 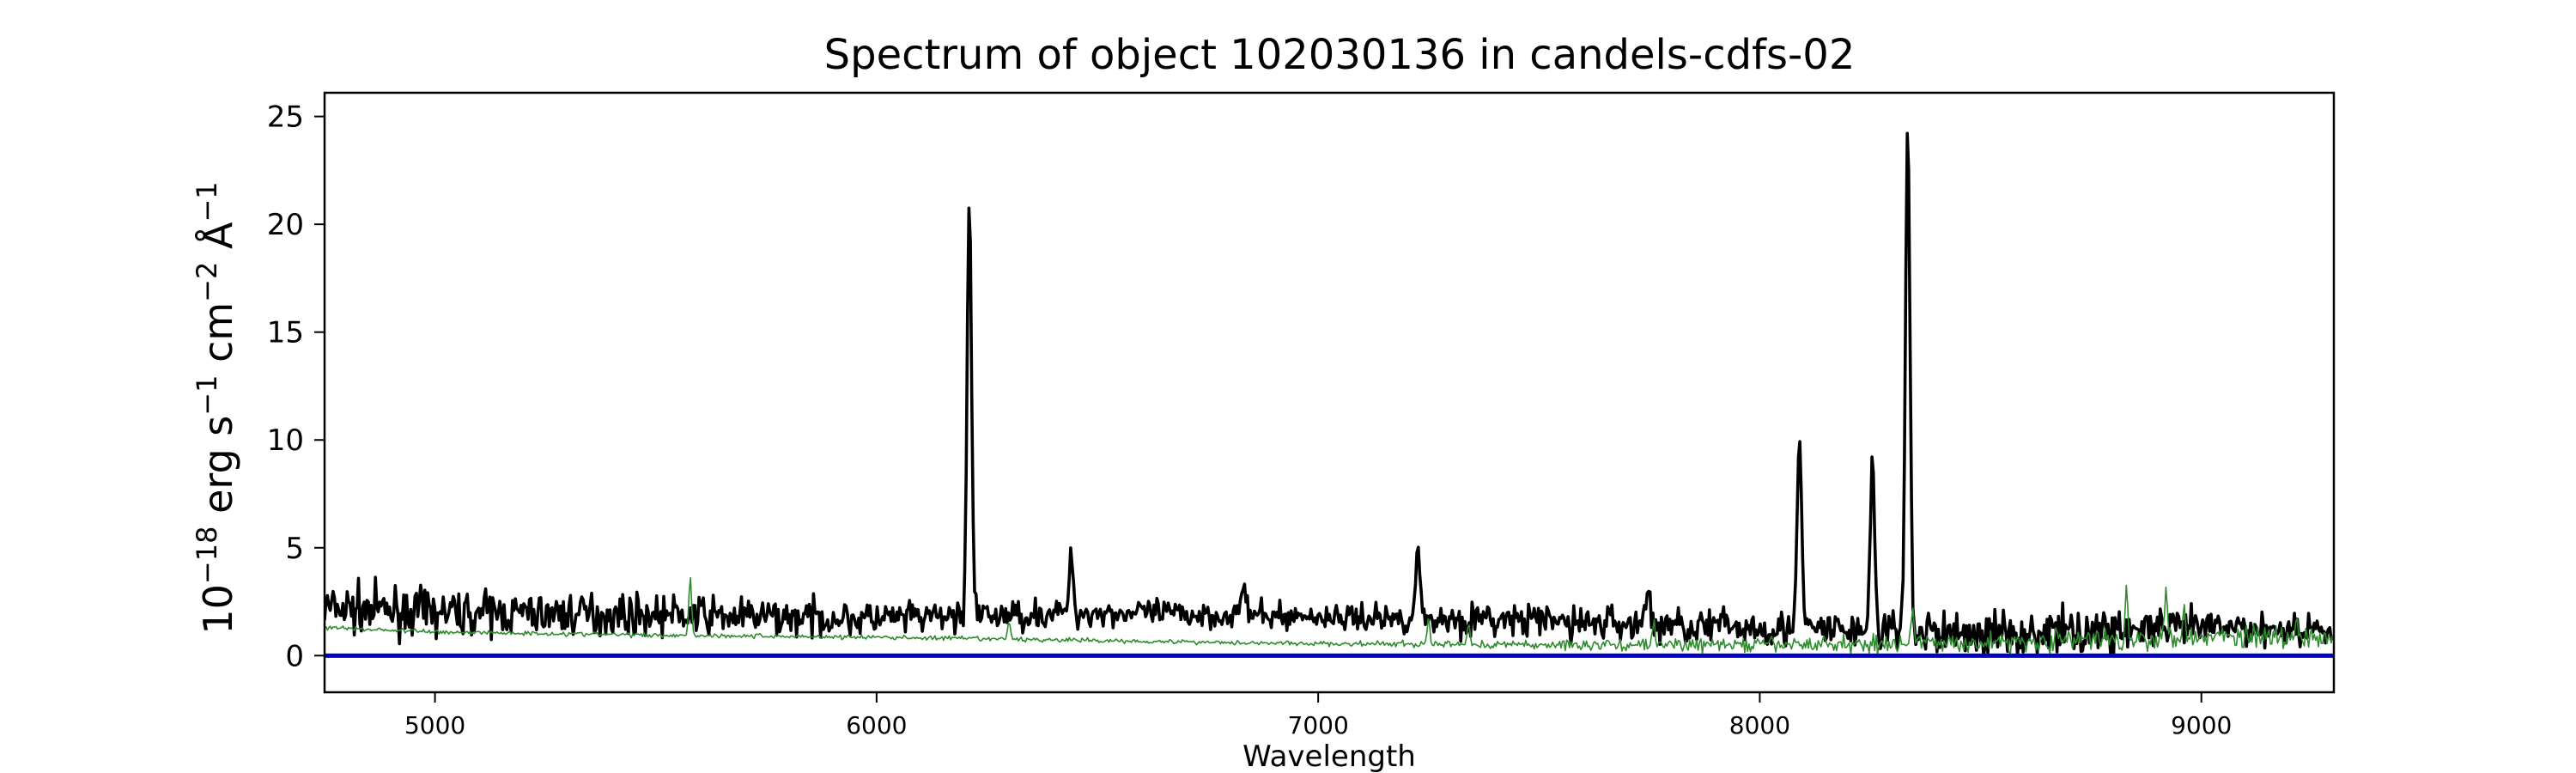 I want to click on y-tick-label: 5, so click(x=294, y=549).